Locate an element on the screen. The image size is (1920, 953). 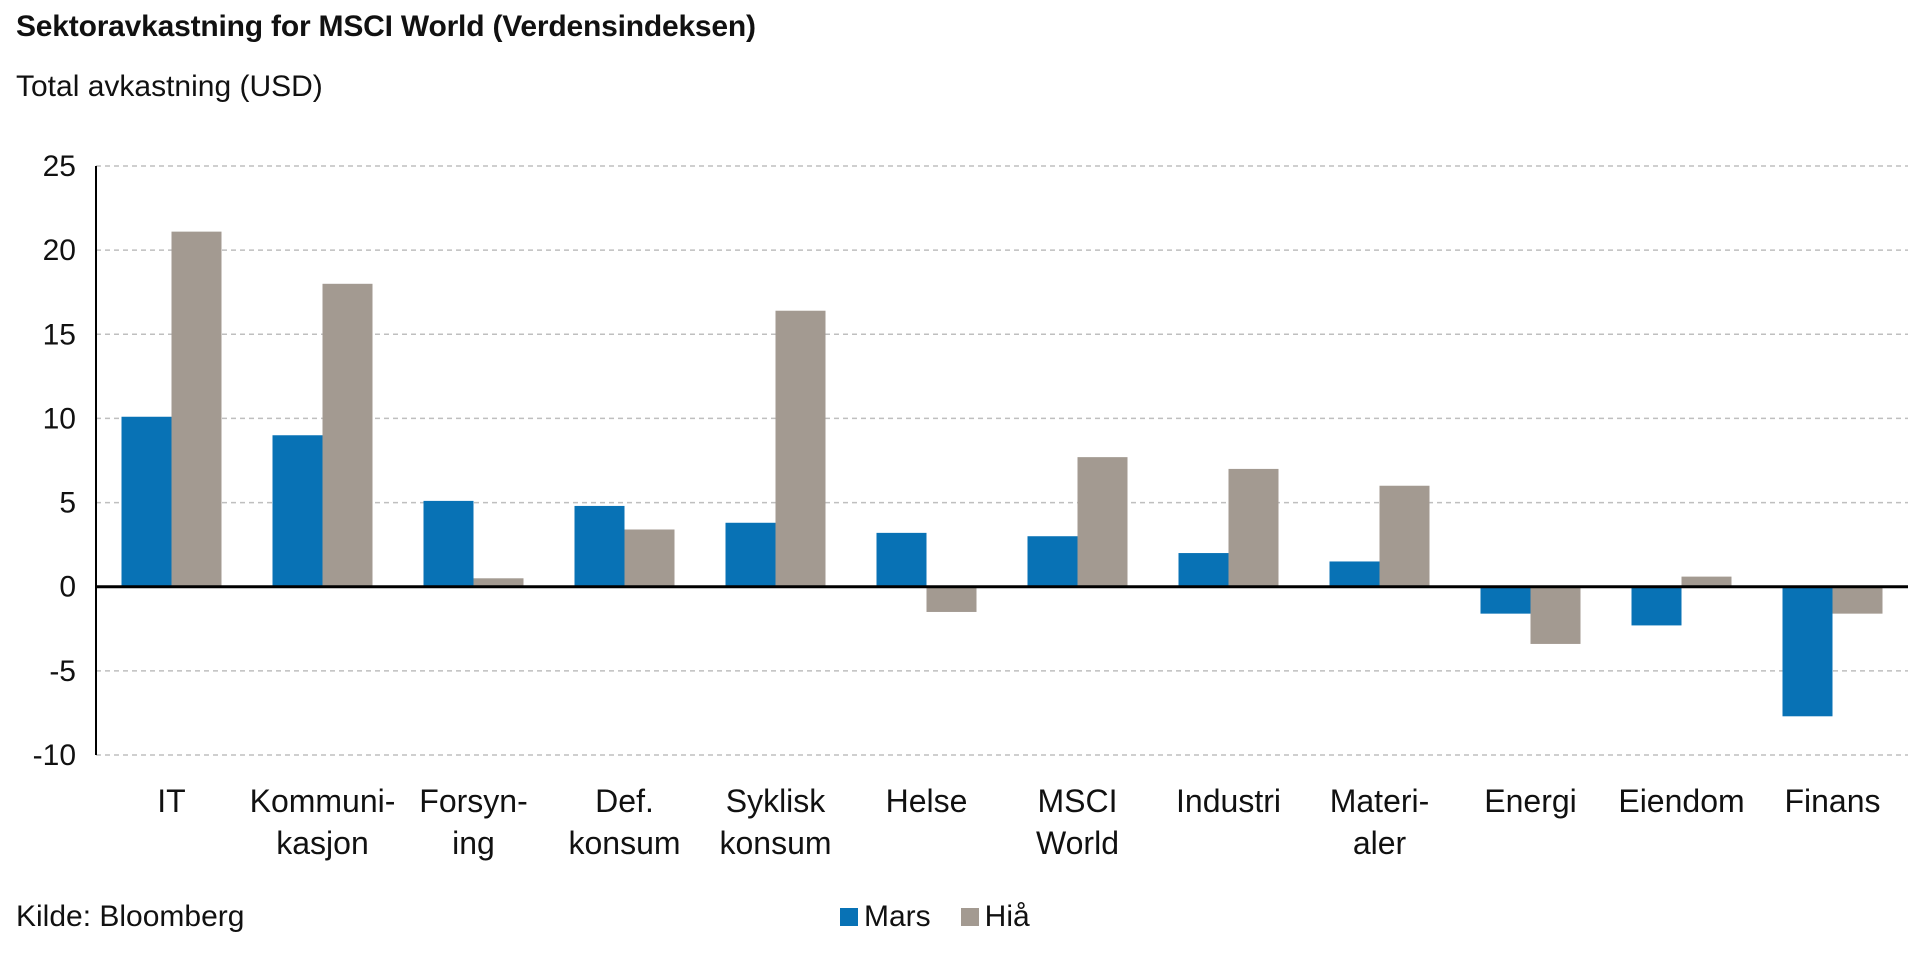
y-tick-label: -5 is located at coordinates (62, 671).